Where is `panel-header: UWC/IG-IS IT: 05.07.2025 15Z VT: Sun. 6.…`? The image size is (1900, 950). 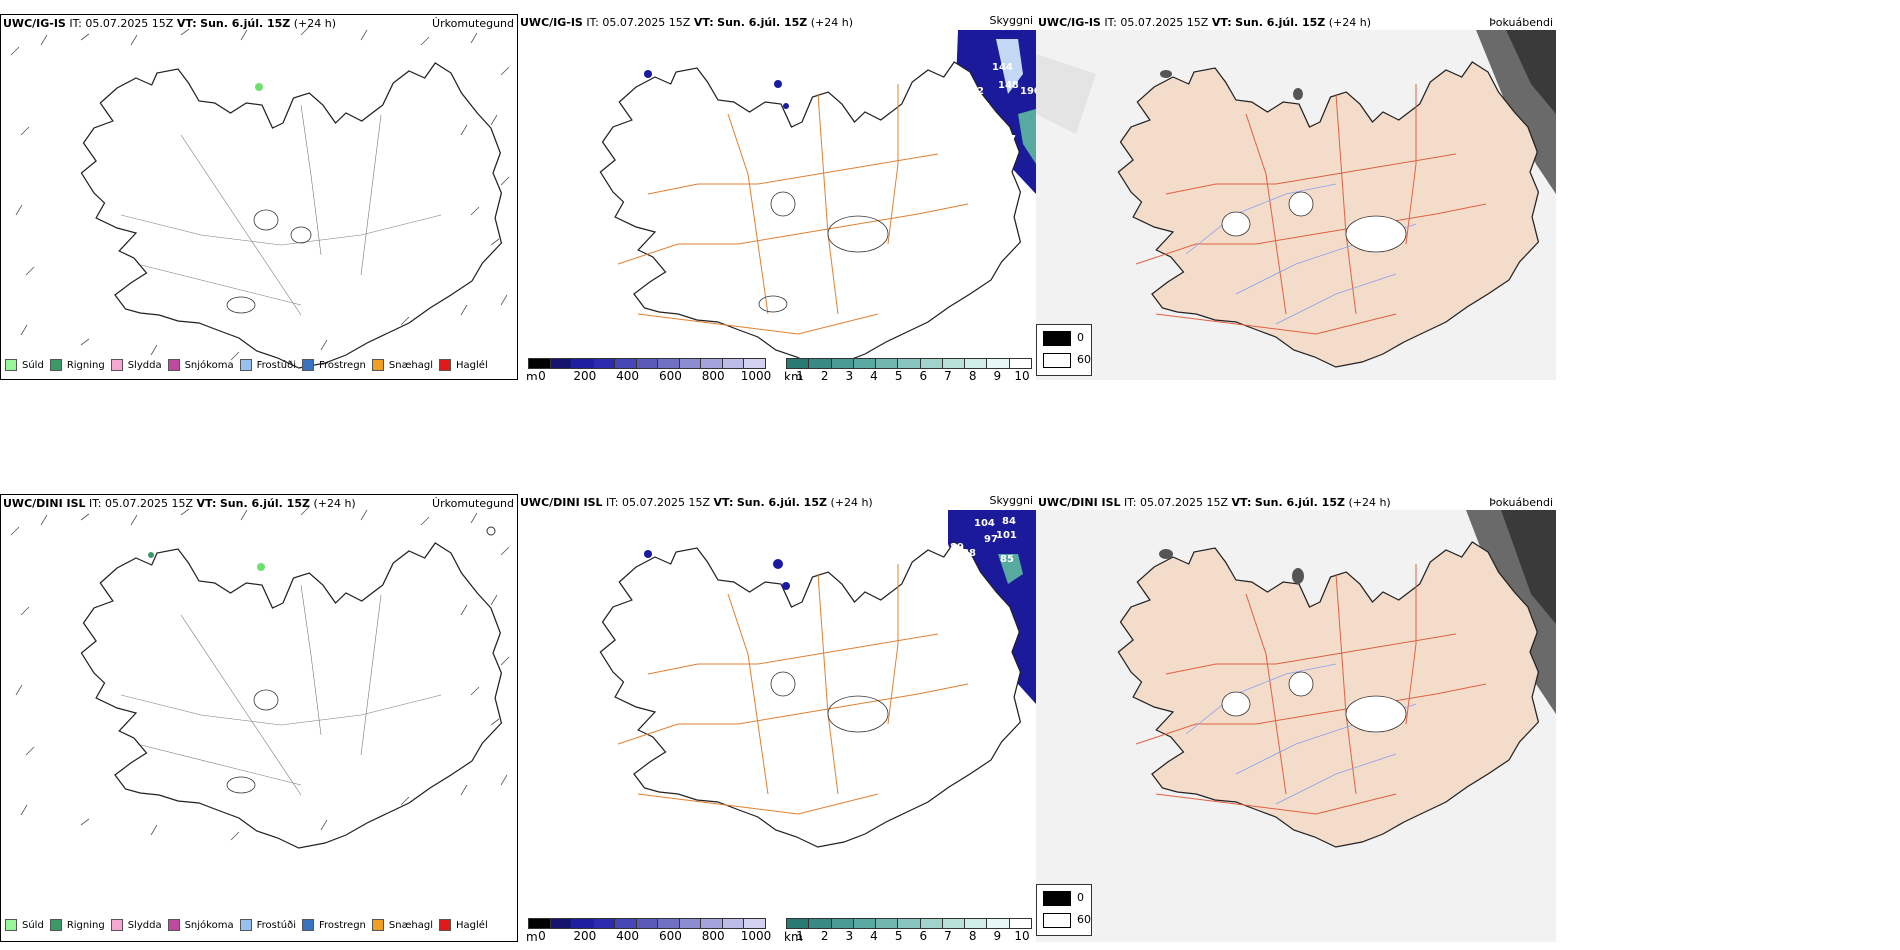 panel-header: UWC/IG-IS IT: 05.07.2025 15Z VT: Sun. 6.… is located at coordinates (170, 23).